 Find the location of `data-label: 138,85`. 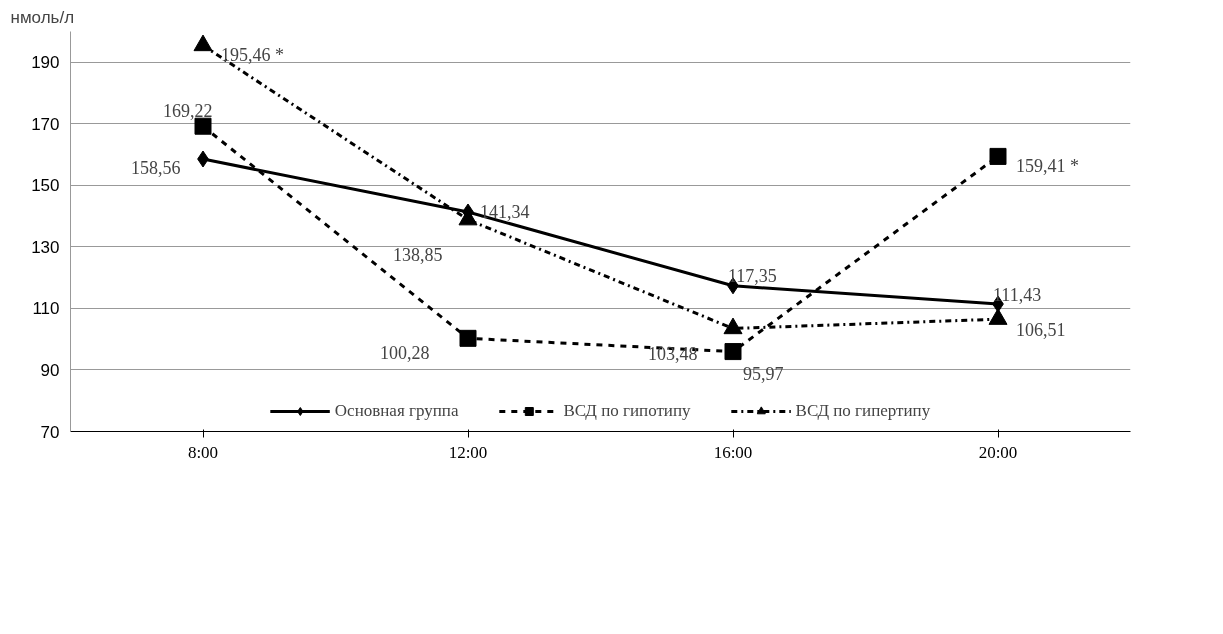

data-label: 138,85 is located at coordinates (418, 255).